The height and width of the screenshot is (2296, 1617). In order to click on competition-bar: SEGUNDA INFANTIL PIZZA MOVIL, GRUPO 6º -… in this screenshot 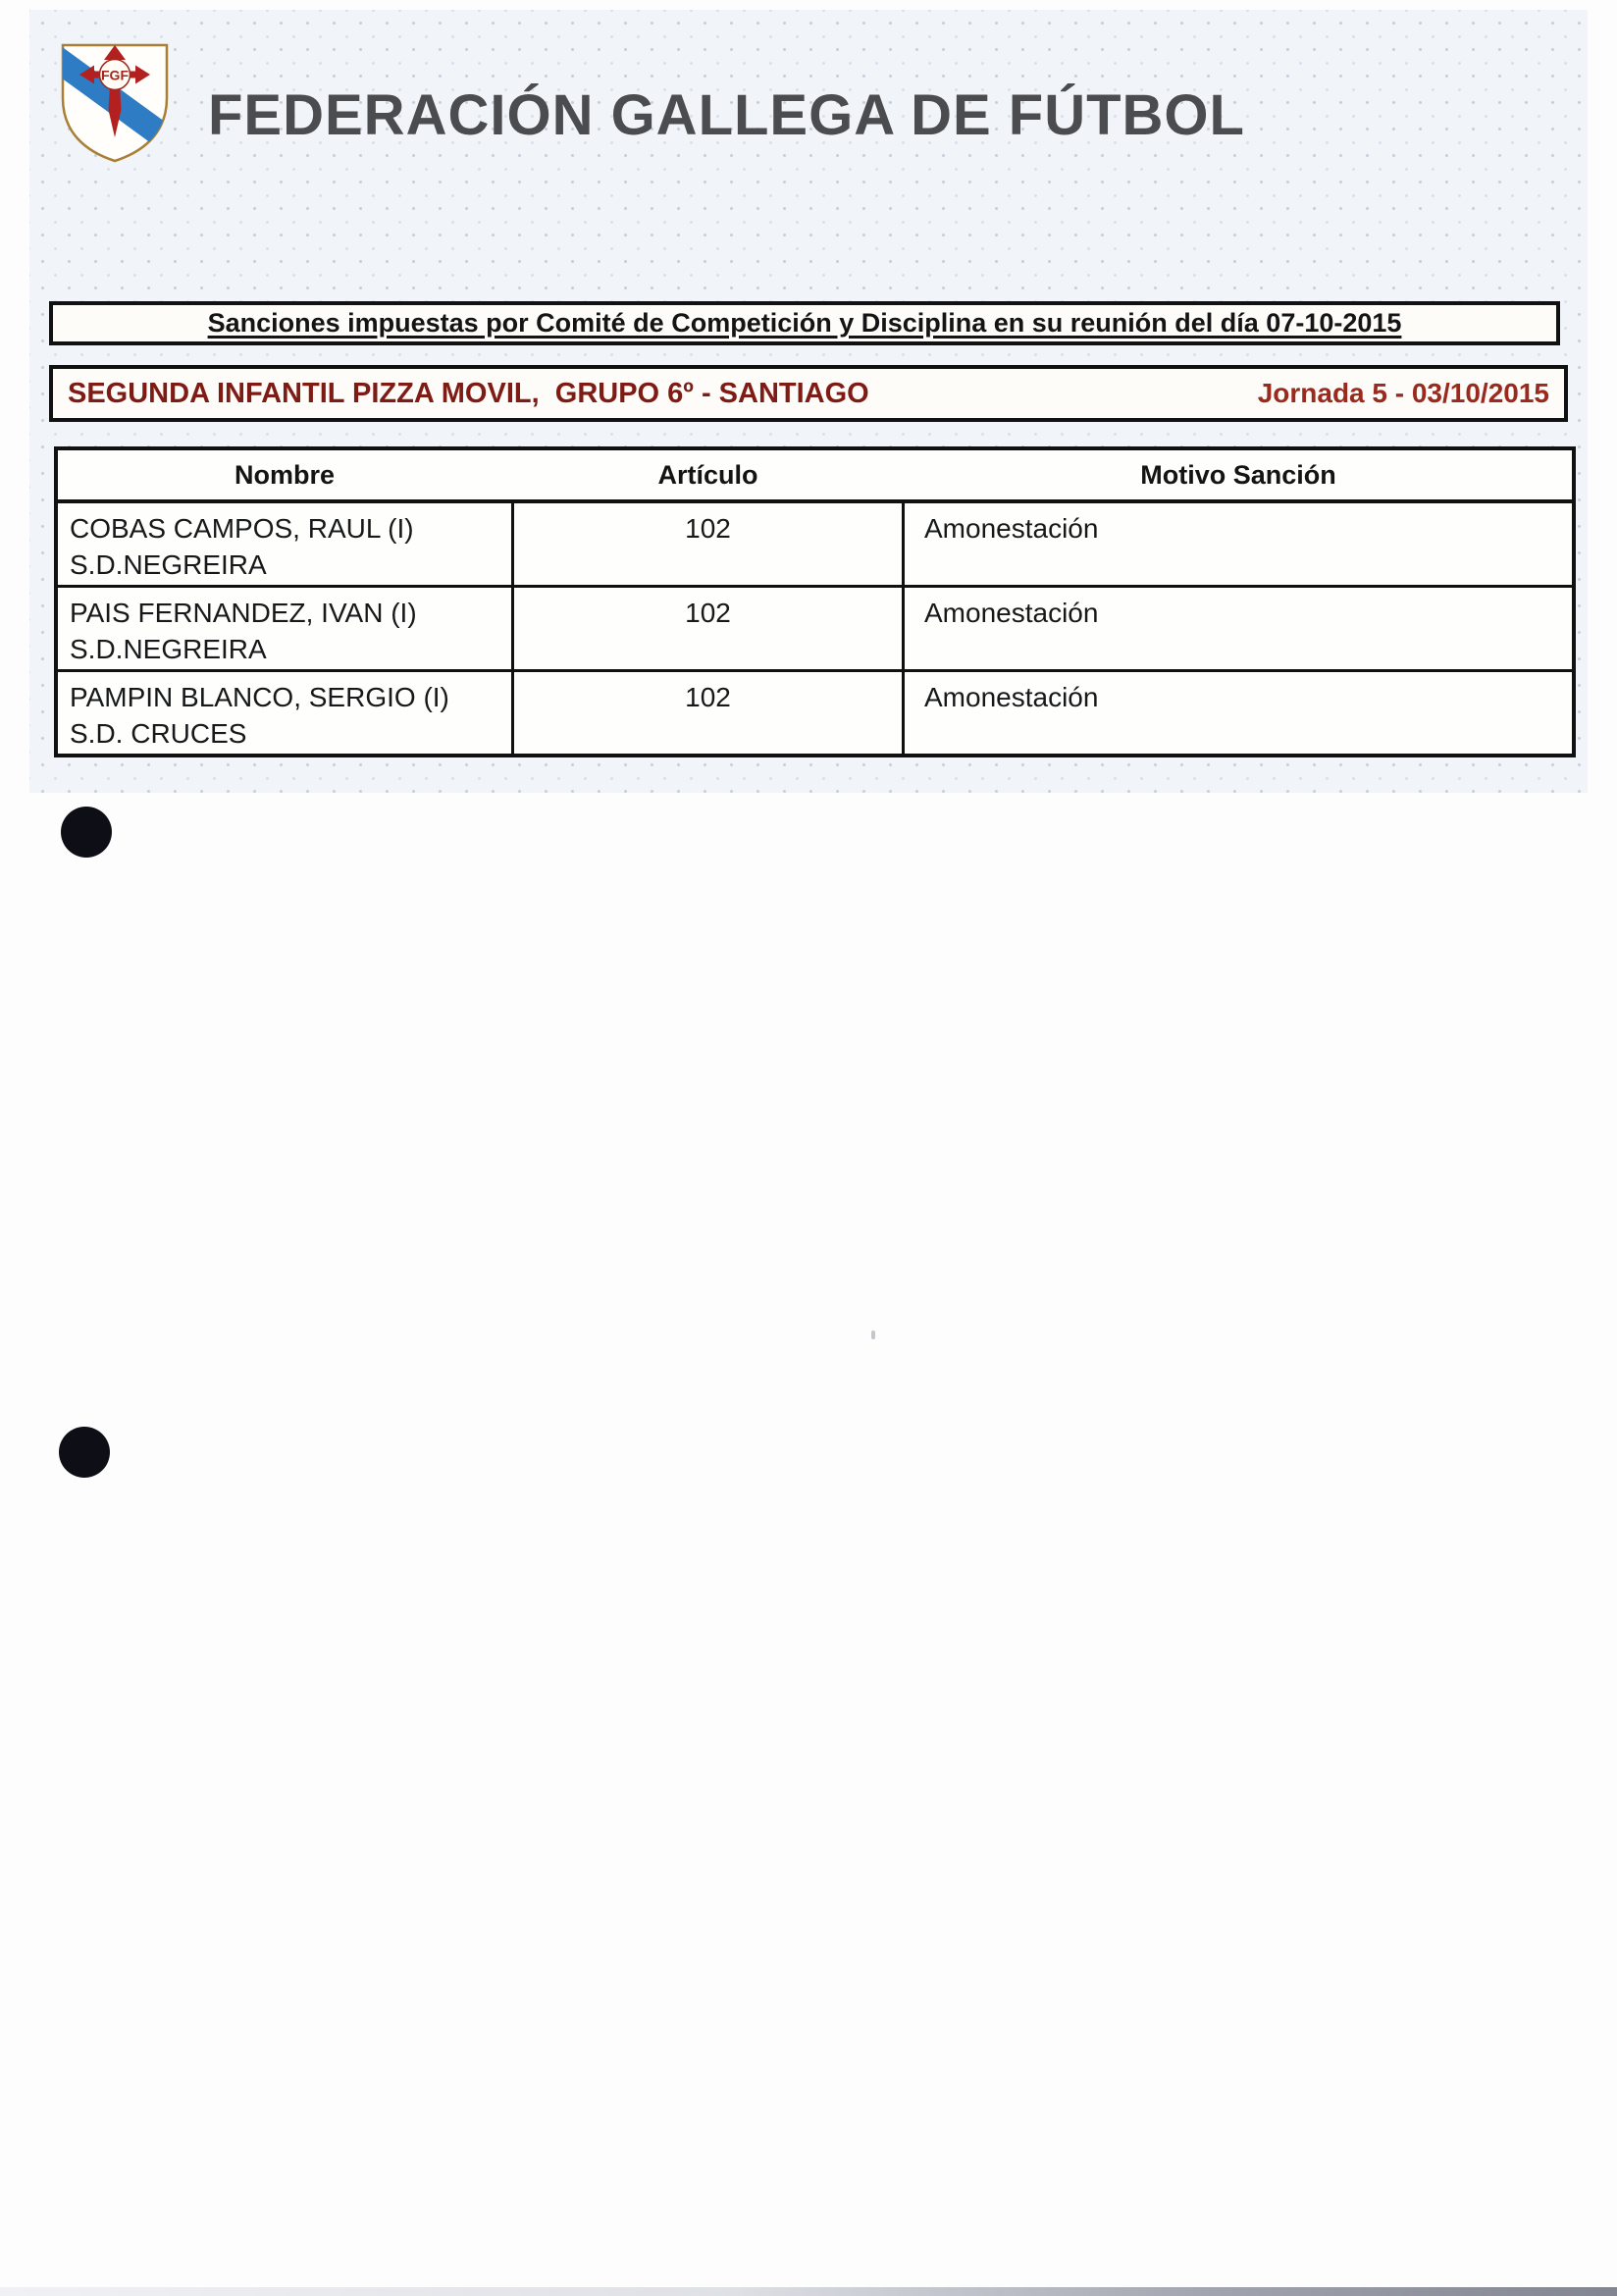, I will do `click(808, 393)`.